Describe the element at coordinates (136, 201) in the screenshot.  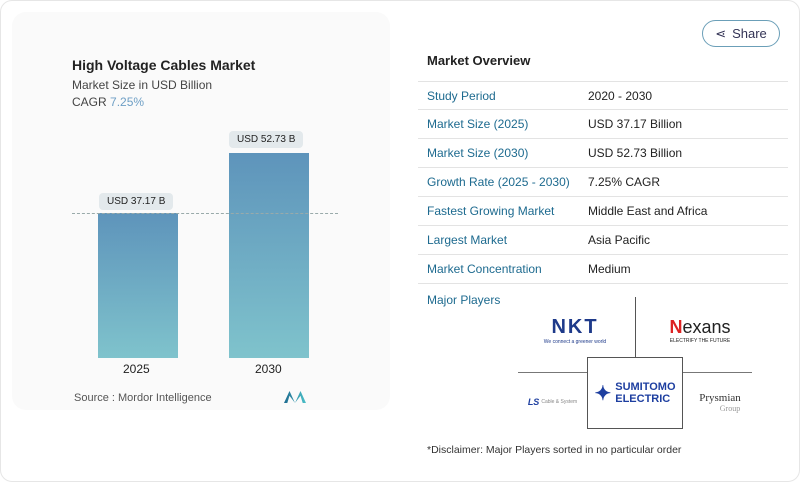
I see `data-label-2025: USD 37.17 B` at that location.